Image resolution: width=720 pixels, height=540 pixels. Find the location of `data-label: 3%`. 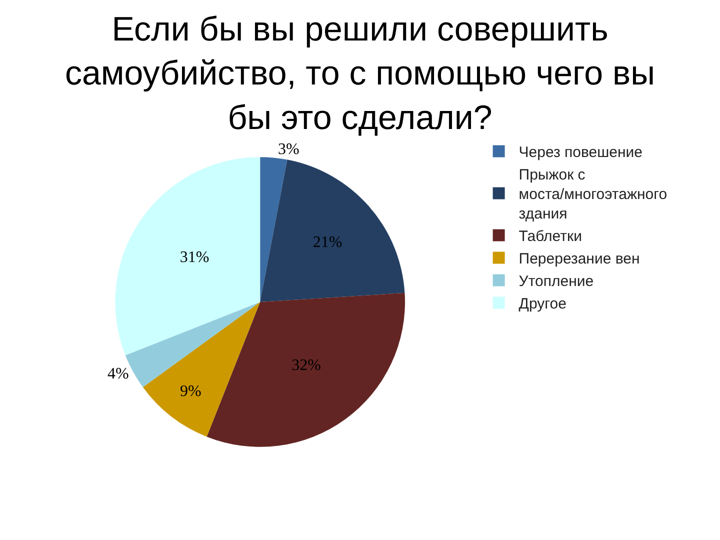

data-label: 3% is located at coordinates (289, 149).